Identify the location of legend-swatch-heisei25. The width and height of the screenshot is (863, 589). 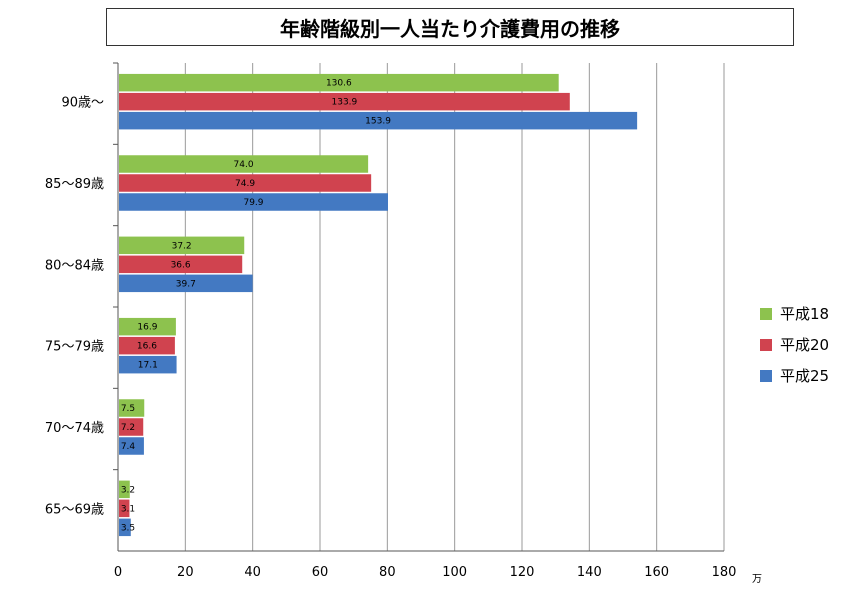
(766, 375).